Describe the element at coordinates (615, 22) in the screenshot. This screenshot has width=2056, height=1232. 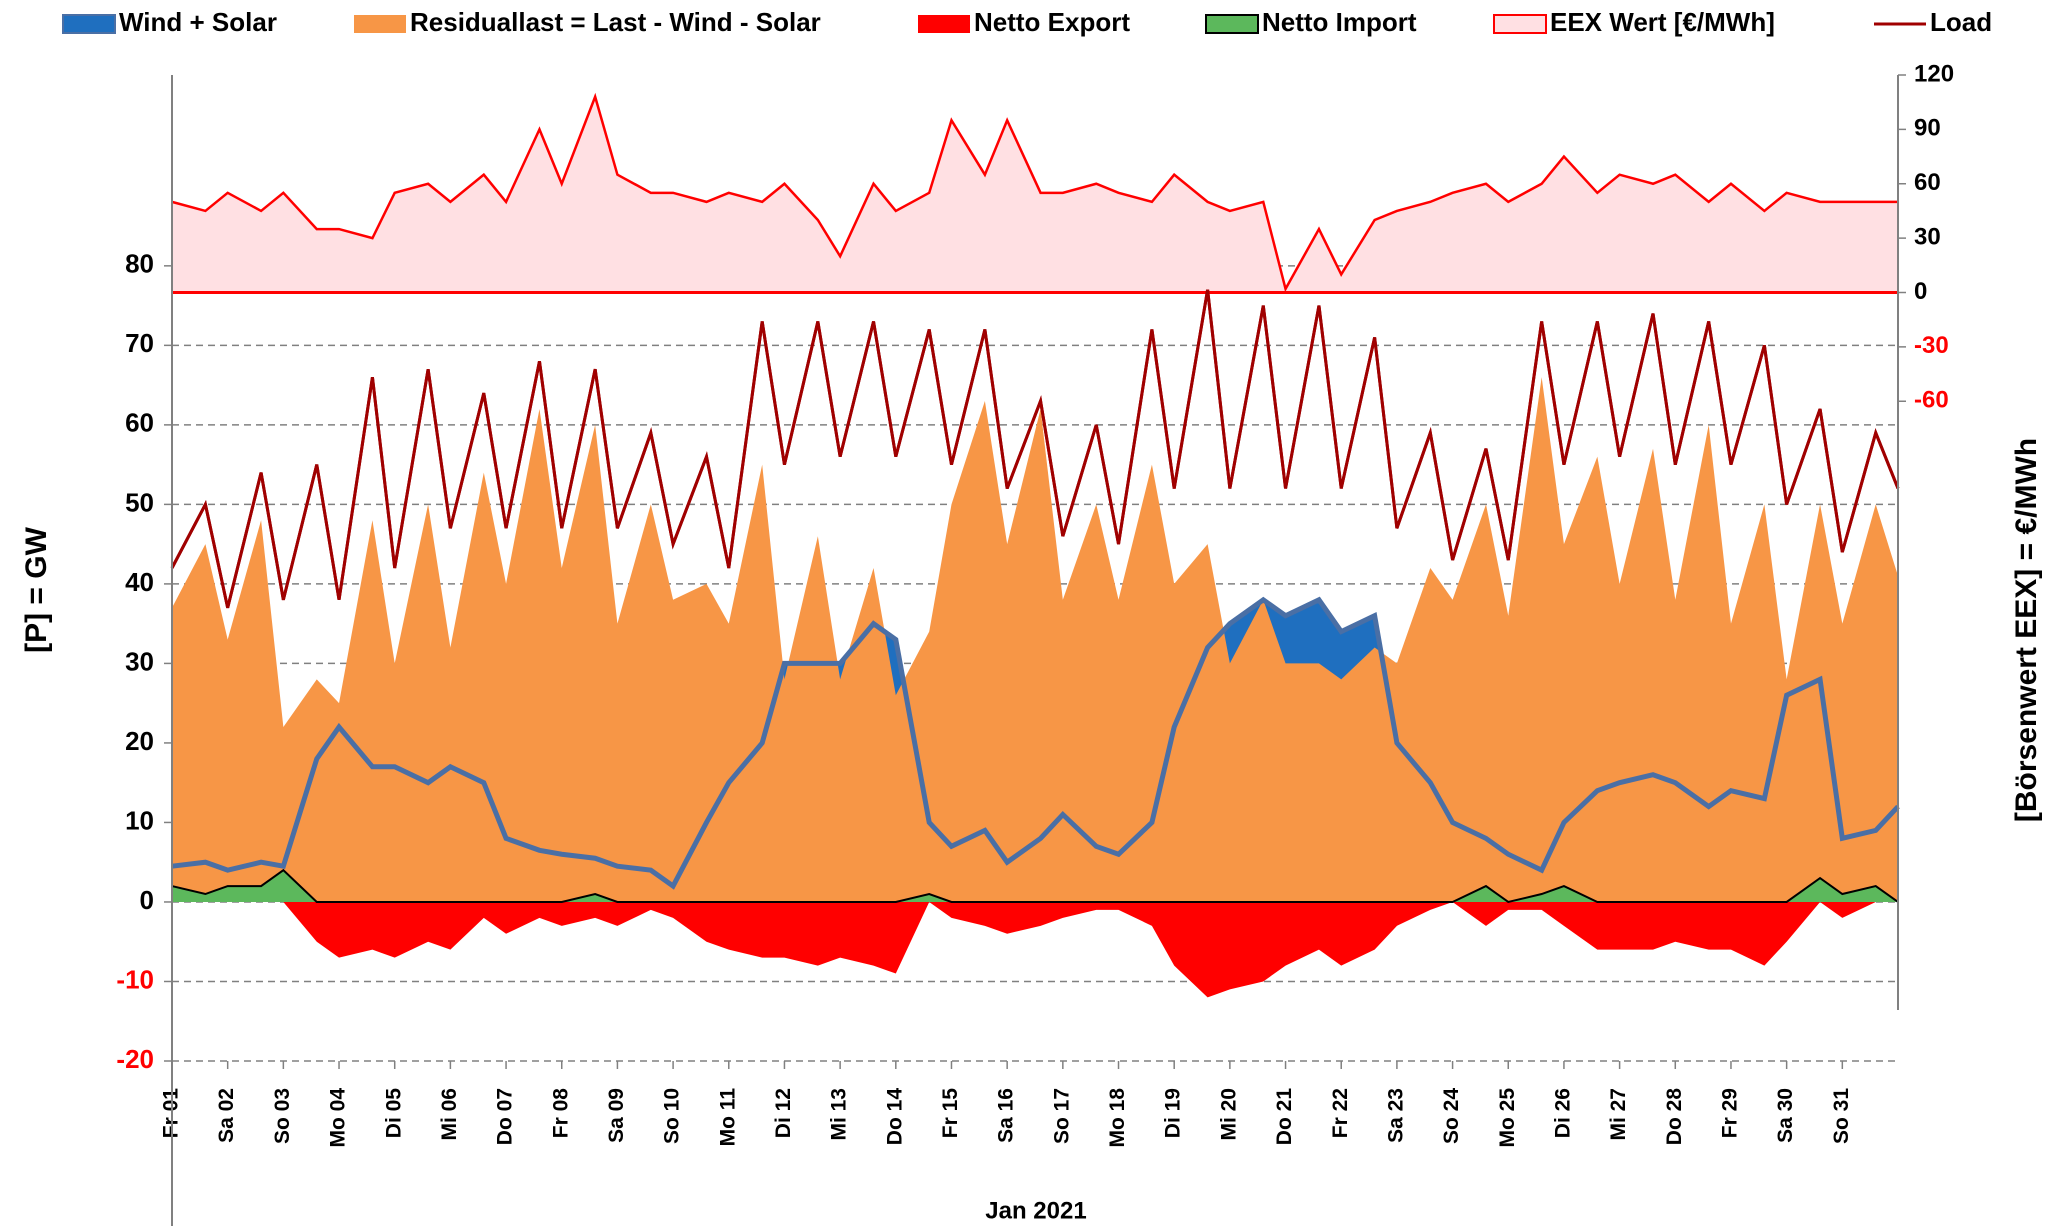
I see `legend-label: Residuallast = Last - Wind - Solar` at that location.